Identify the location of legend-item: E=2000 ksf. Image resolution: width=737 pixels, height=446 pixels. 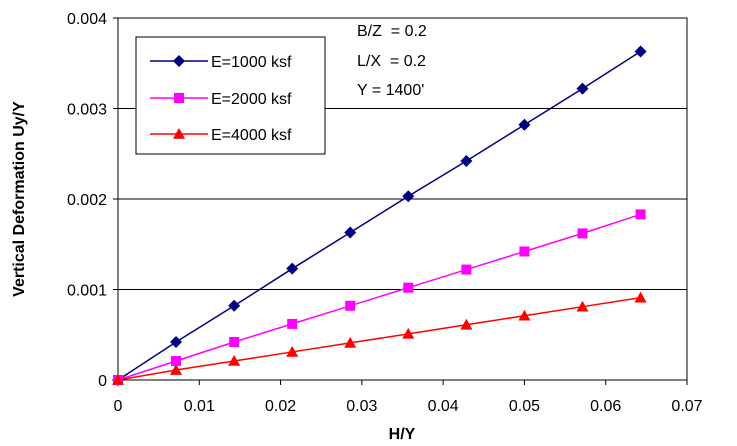
(221, 99).